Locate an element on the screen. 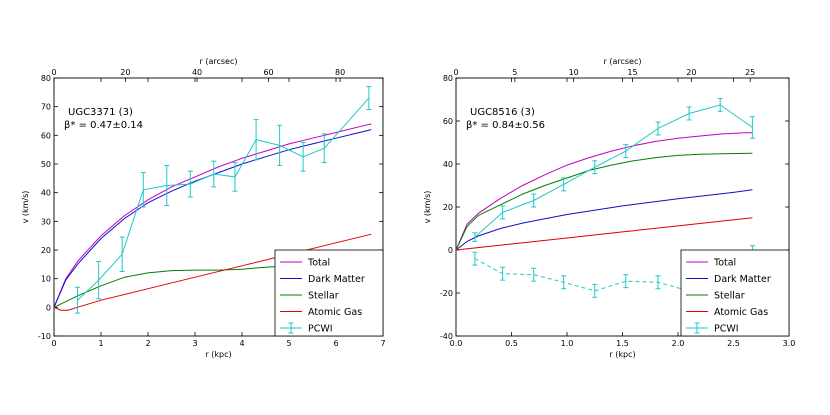  x-tick-label: 7 is located at coordinates (382, 343).